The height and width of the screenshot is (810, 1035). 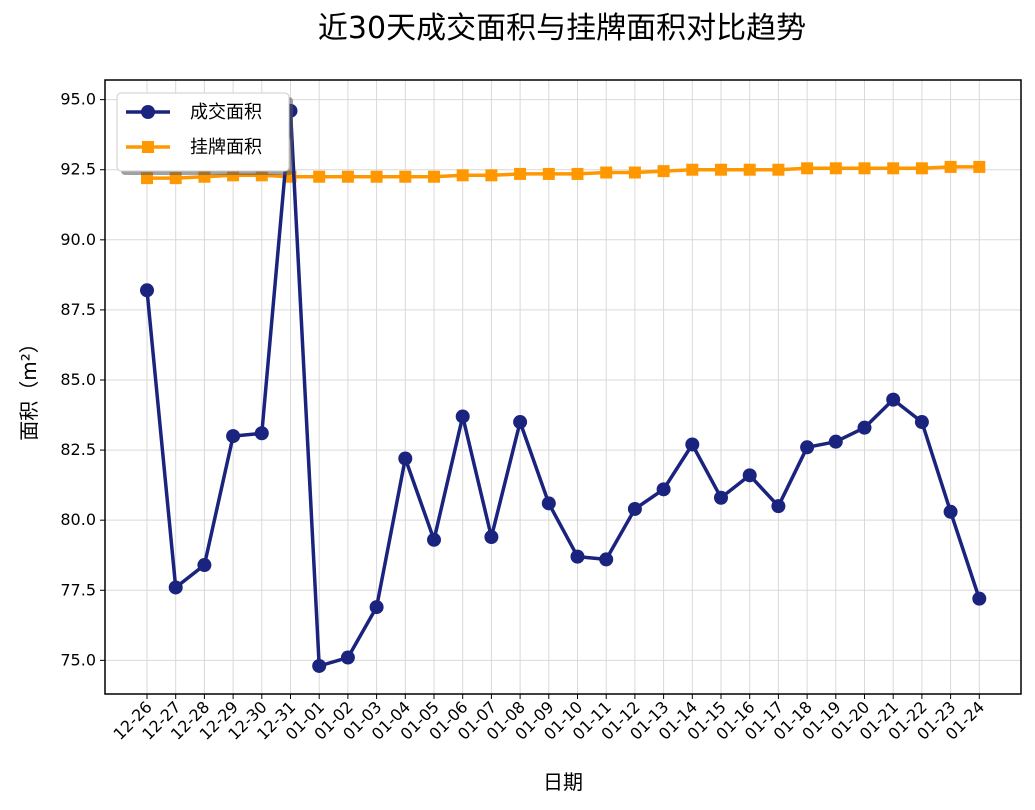 I want to click on y-tick-label: 77.5, so click(x=78, y=589).